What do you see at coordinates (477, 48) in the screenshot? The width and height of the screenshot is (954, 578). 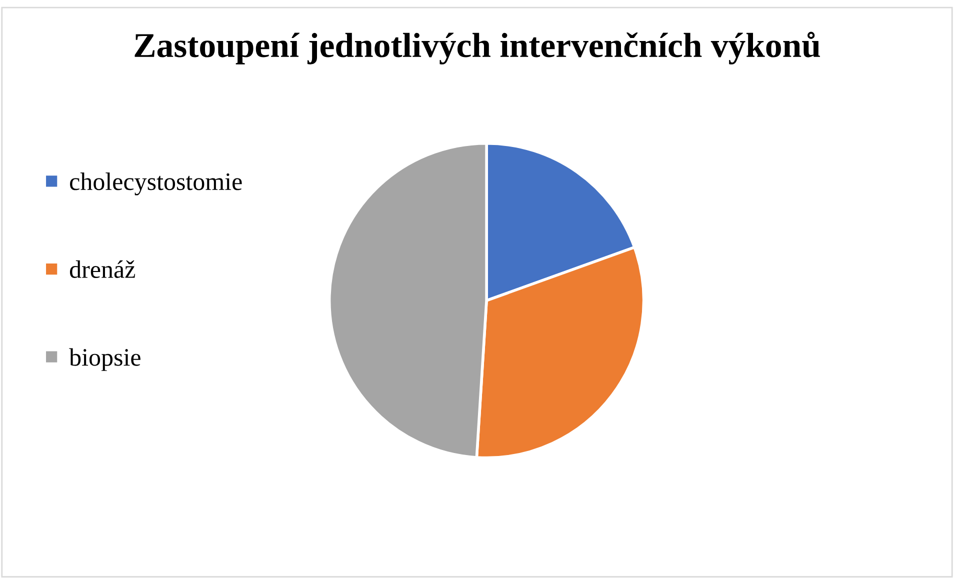 I see `chart-title: Zastoupení jednotlivých intervenčních výkonů` at bounding box center [477, 48].